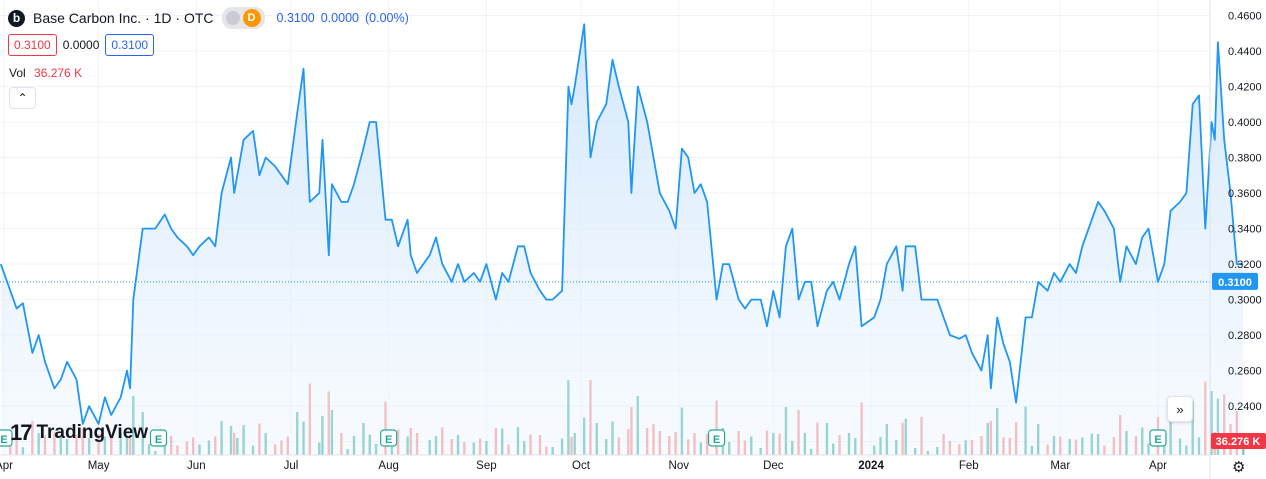 The width and height of the screenshot is (1266, 479). Describe the element at coordinates (1245, 16) in the screenshot. I see `y-tick-label: 0.4600` at that location.